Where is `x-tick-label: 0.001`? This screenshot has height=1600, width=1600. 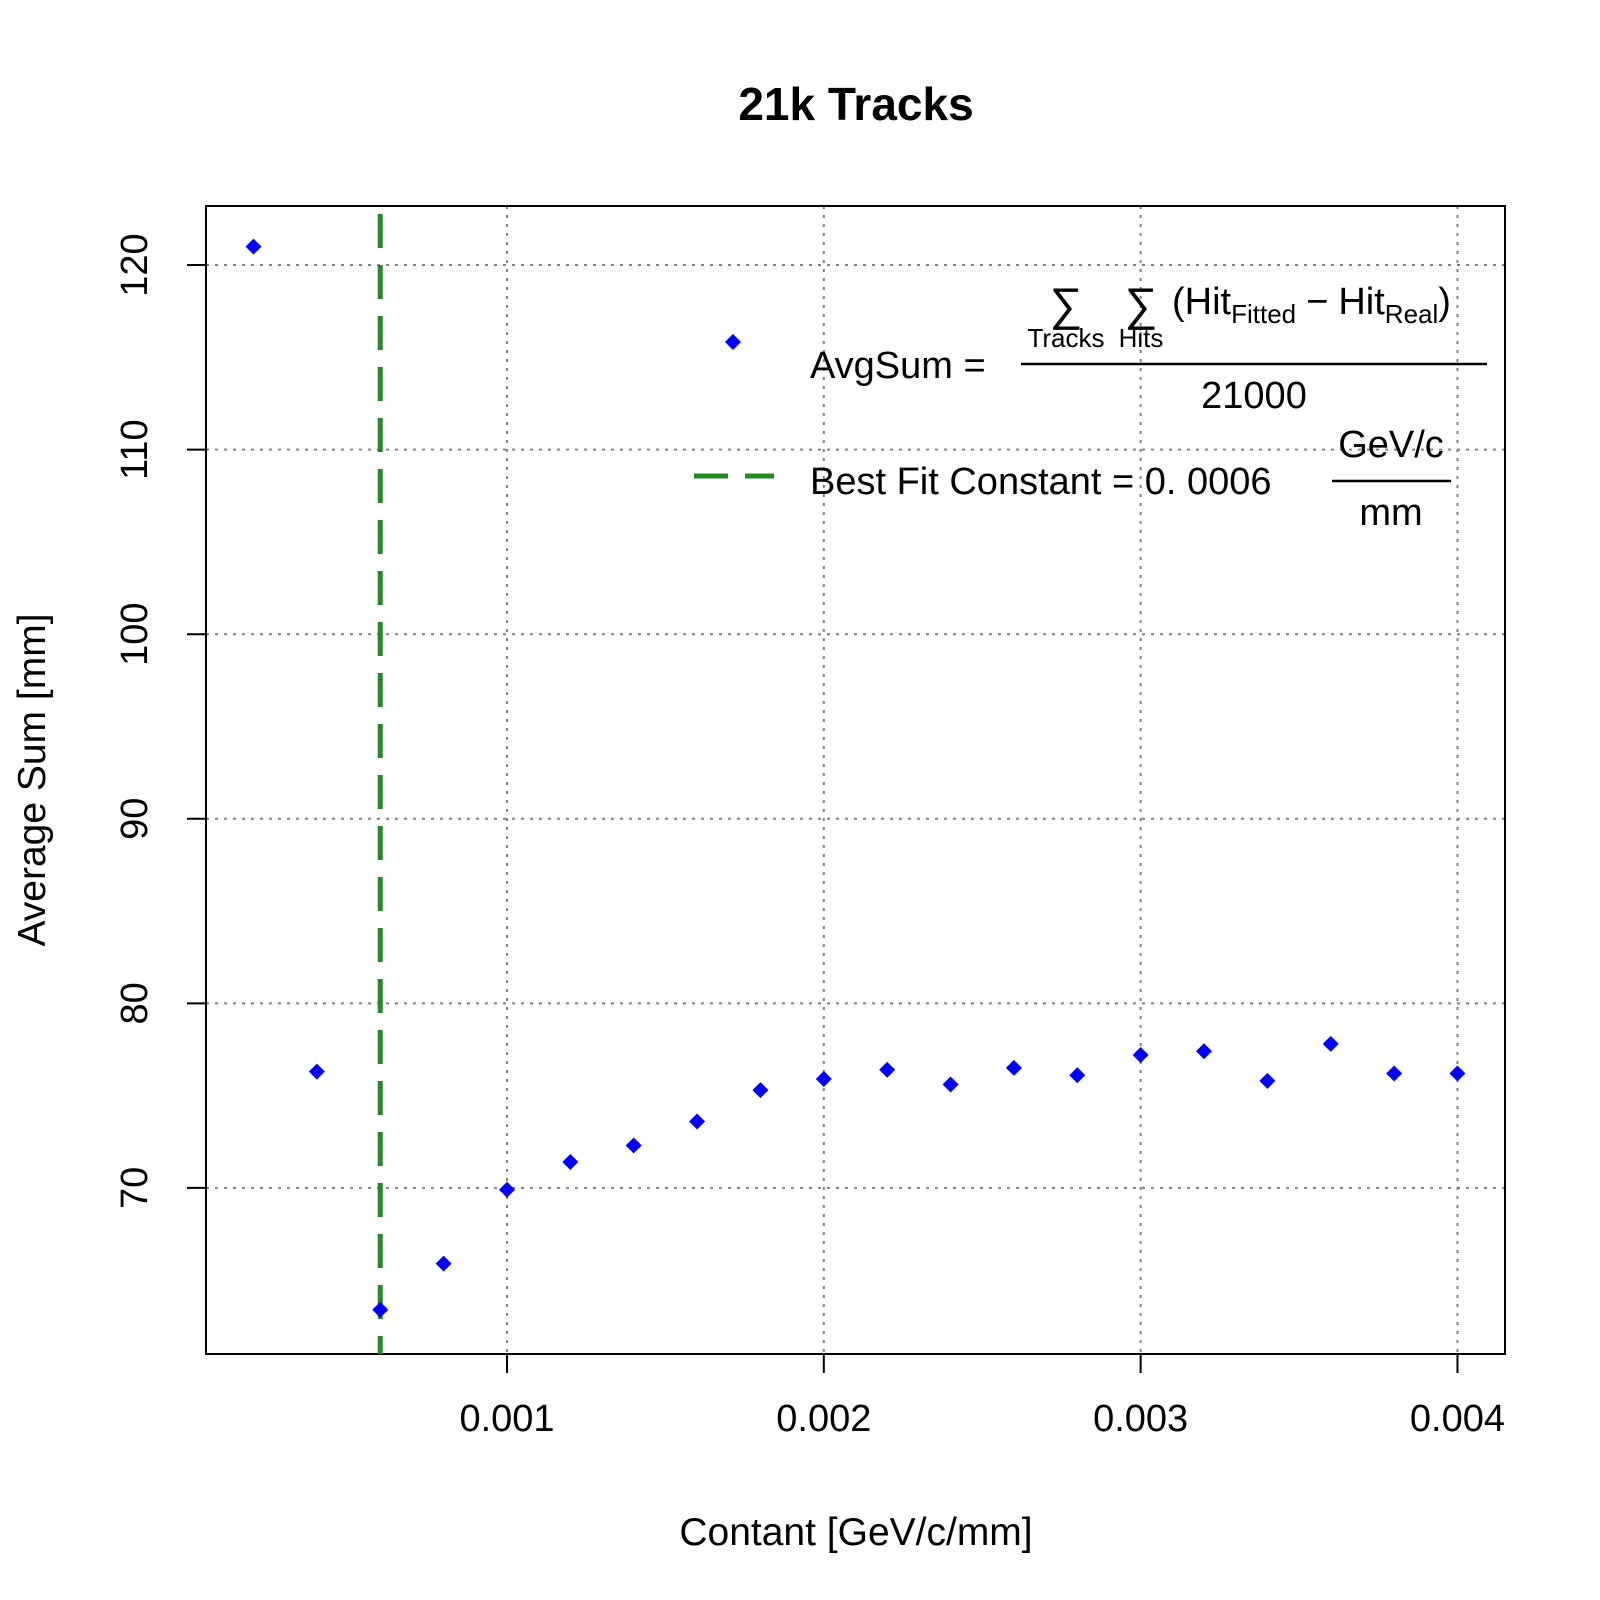
x-tick-label: 0.001 is located at coordinates (506, 1419).